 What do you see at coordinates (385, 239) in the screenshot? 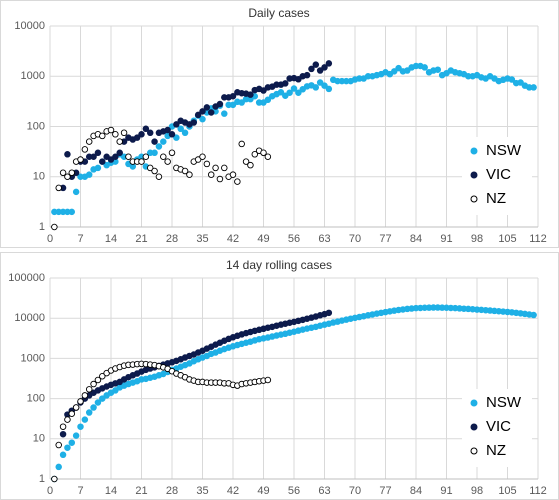
I see `x-tick-label: 77` at bounding box center [385, 239].